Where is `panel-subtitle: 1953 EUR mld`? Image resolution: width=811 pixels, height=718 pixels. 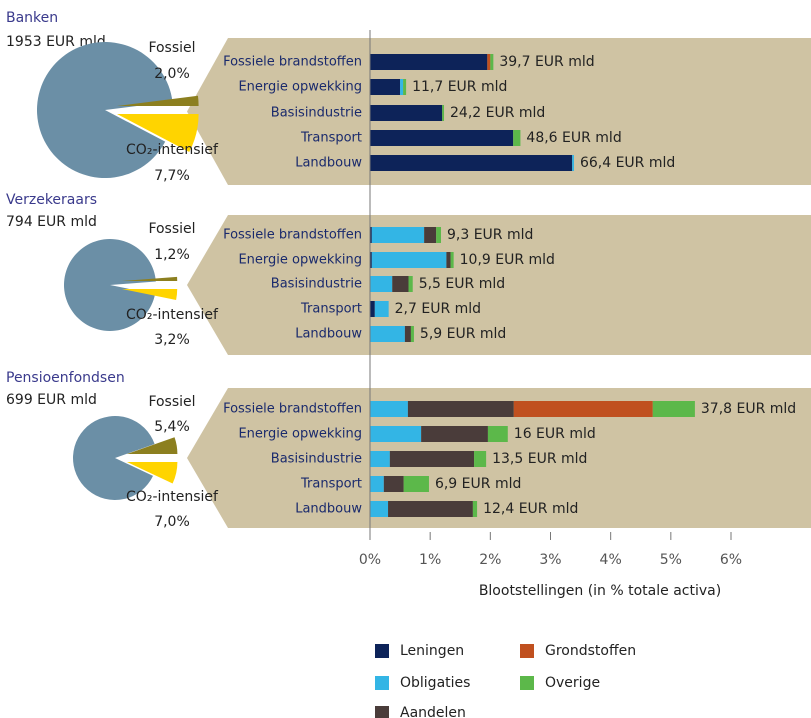
panel-subtitle: 1953 EUR mld is located at coordinates (56, 42).